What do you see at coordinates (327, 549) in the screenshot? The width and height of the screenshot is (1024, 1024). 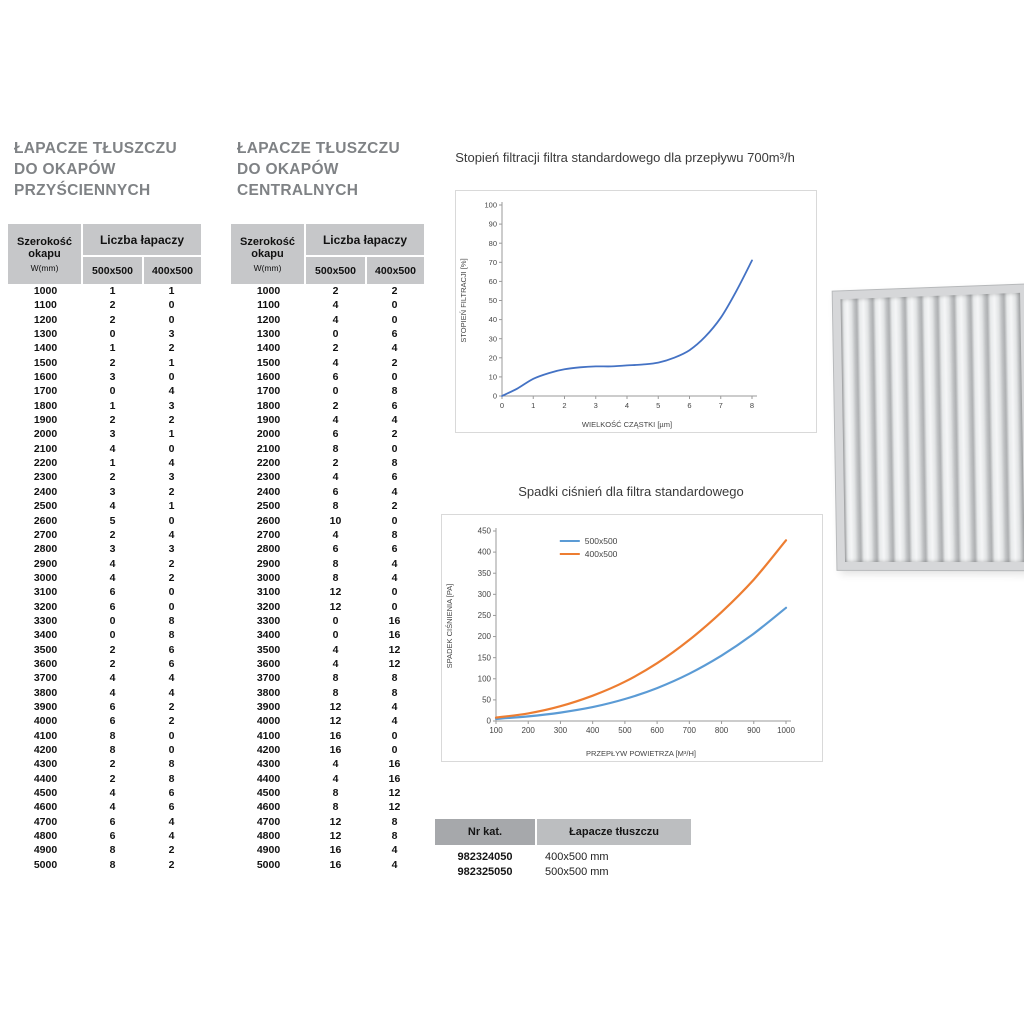 I see `table-row: 2800 6 6` at bounding box center [327, 549].